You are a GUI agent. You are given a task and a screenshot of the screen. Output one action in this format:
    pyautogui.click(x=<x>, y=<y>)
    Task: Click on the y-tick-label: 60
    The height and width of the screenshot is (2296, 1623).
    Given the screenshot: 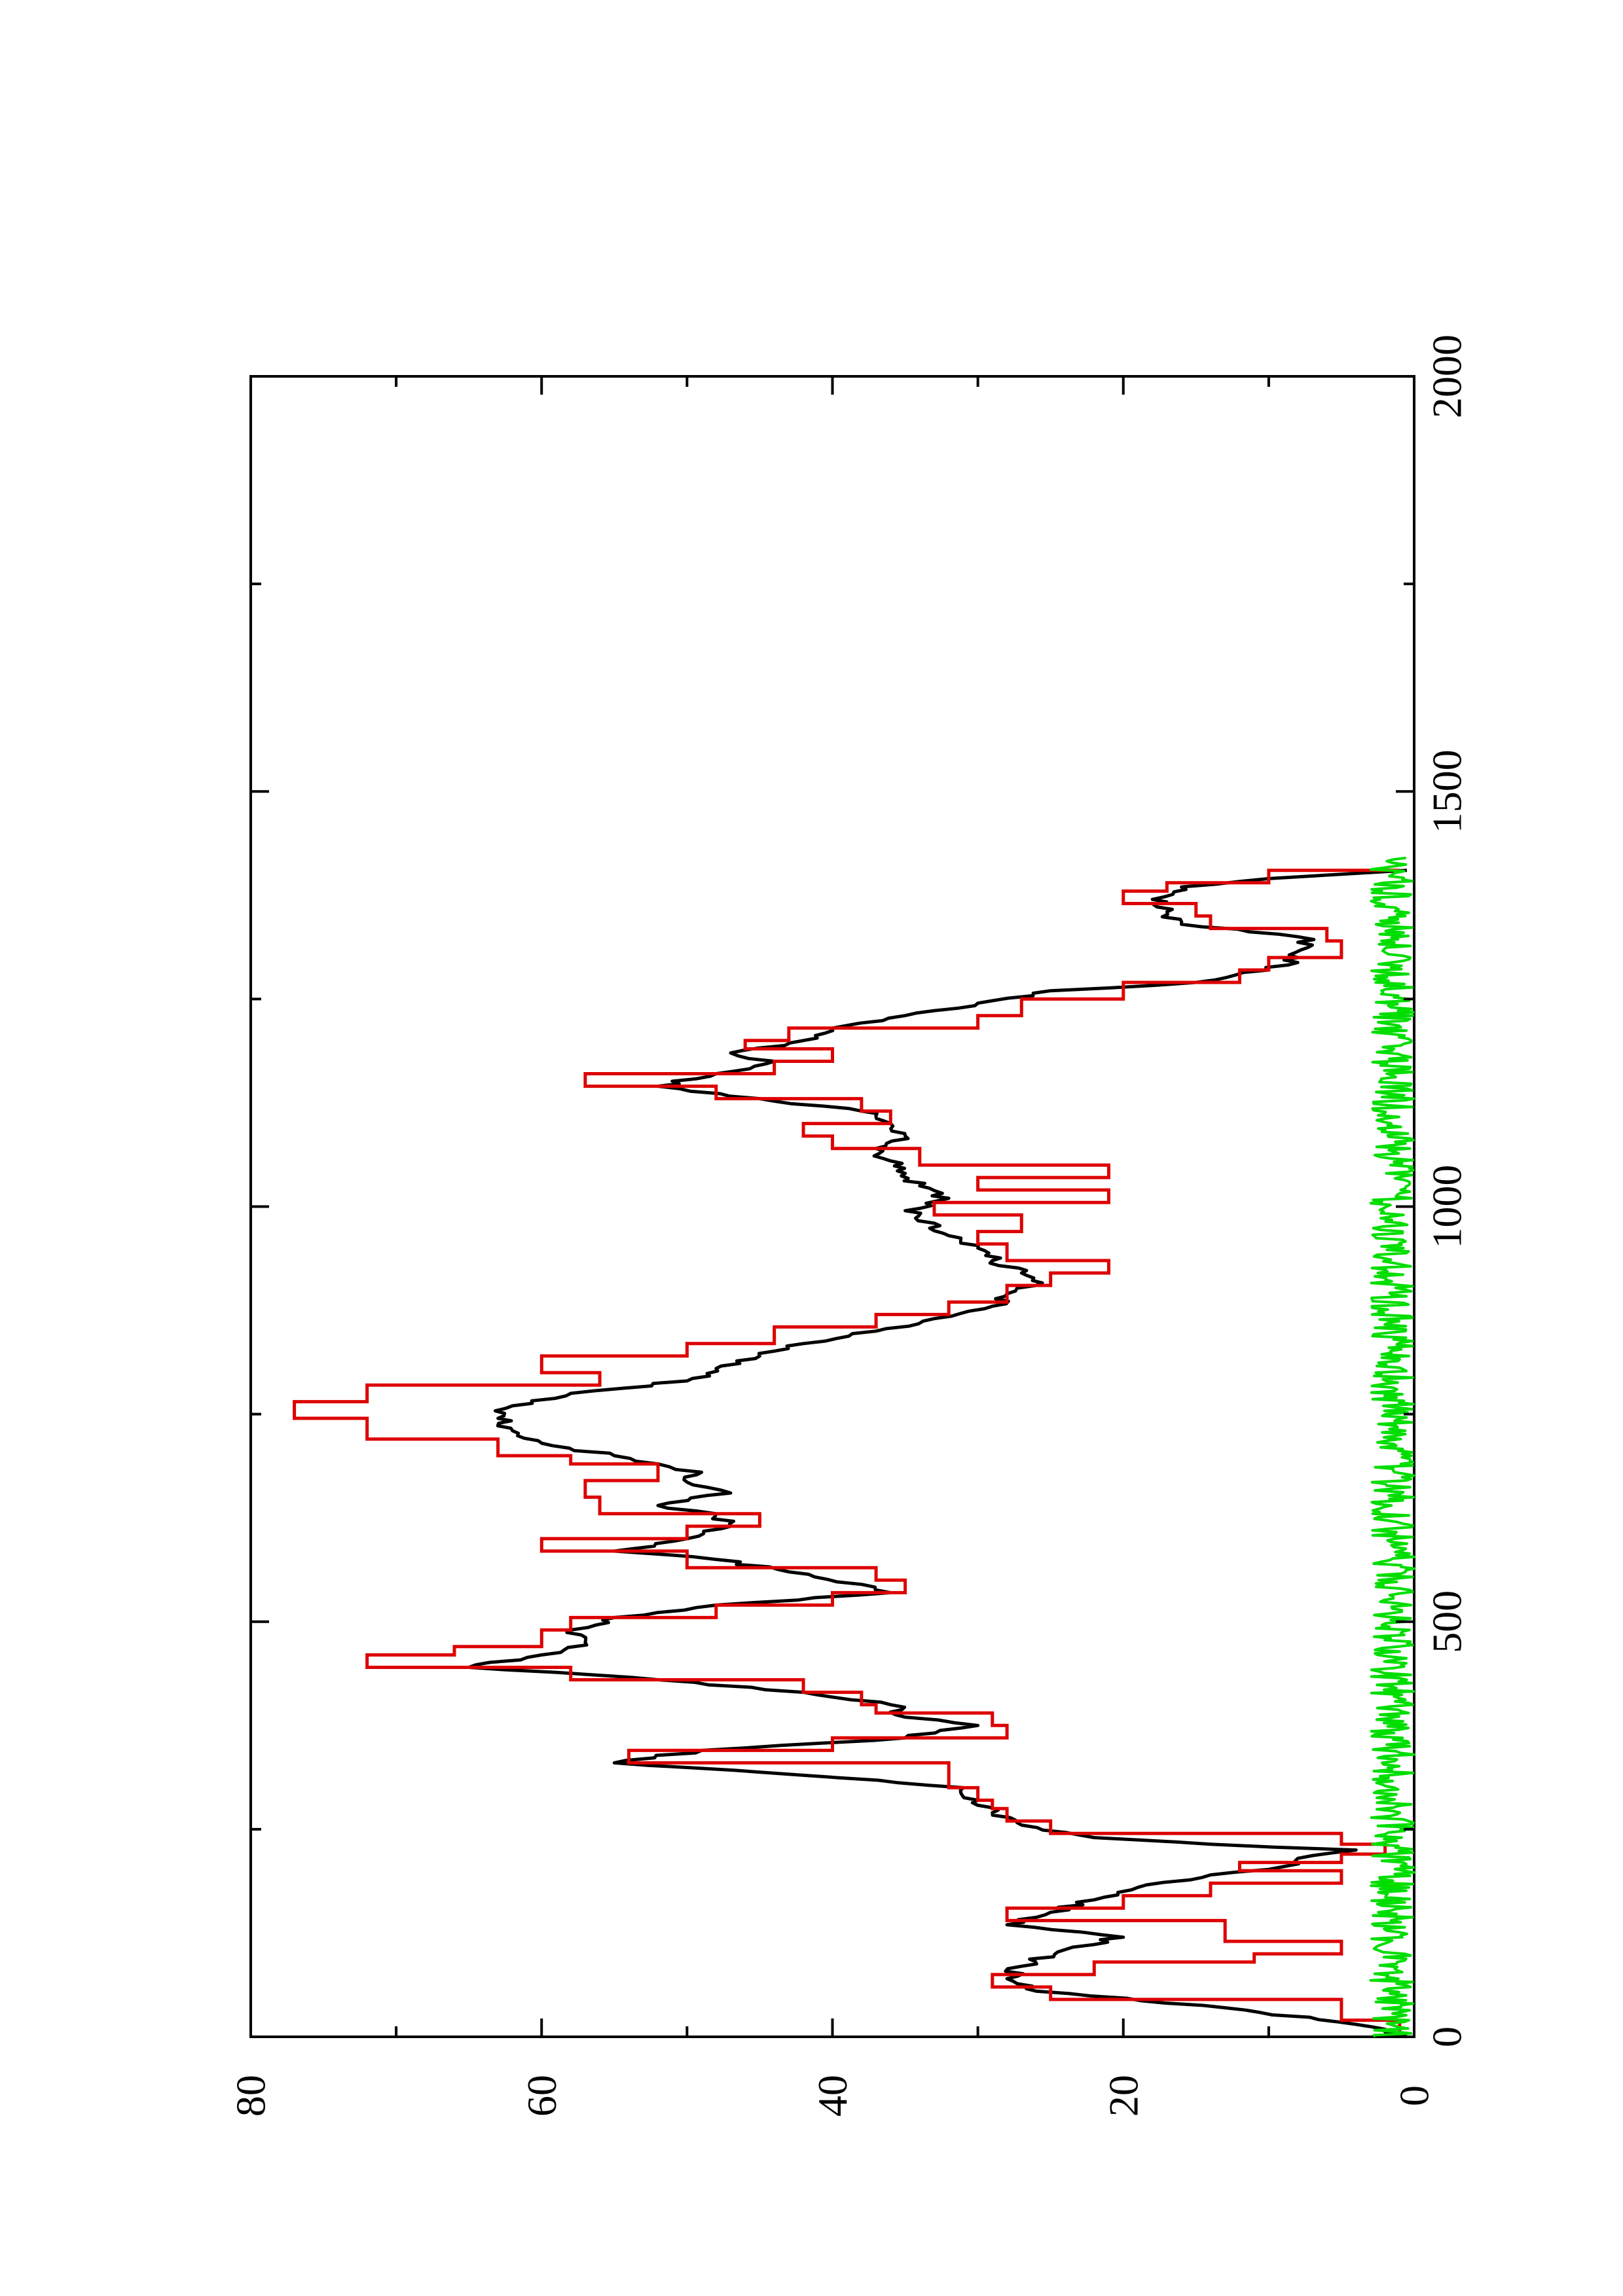 What is the action you would take?
    pyautogui.click(x=542, y=2096)
    